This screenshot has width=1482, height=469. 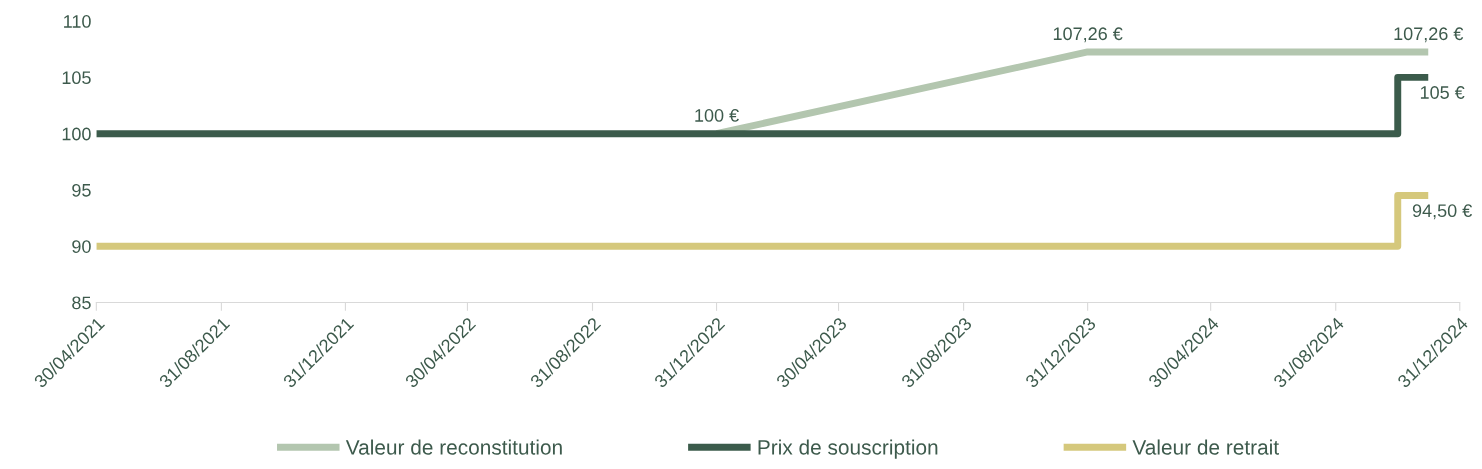 I want to click on y-tick-label: 95, so click(x=81, y=190).